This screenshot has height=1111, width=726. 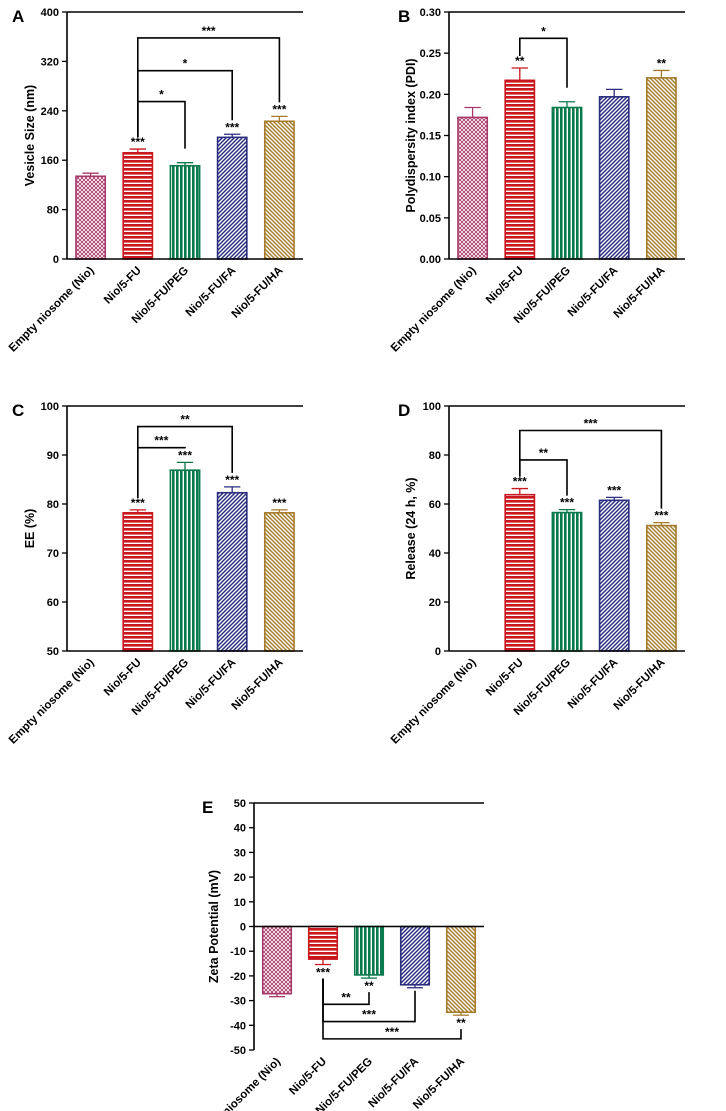 What do you see at coordinates (185, 64) in the screenshot?
I see `bracket-label: *` at bounding box center [185, 64].